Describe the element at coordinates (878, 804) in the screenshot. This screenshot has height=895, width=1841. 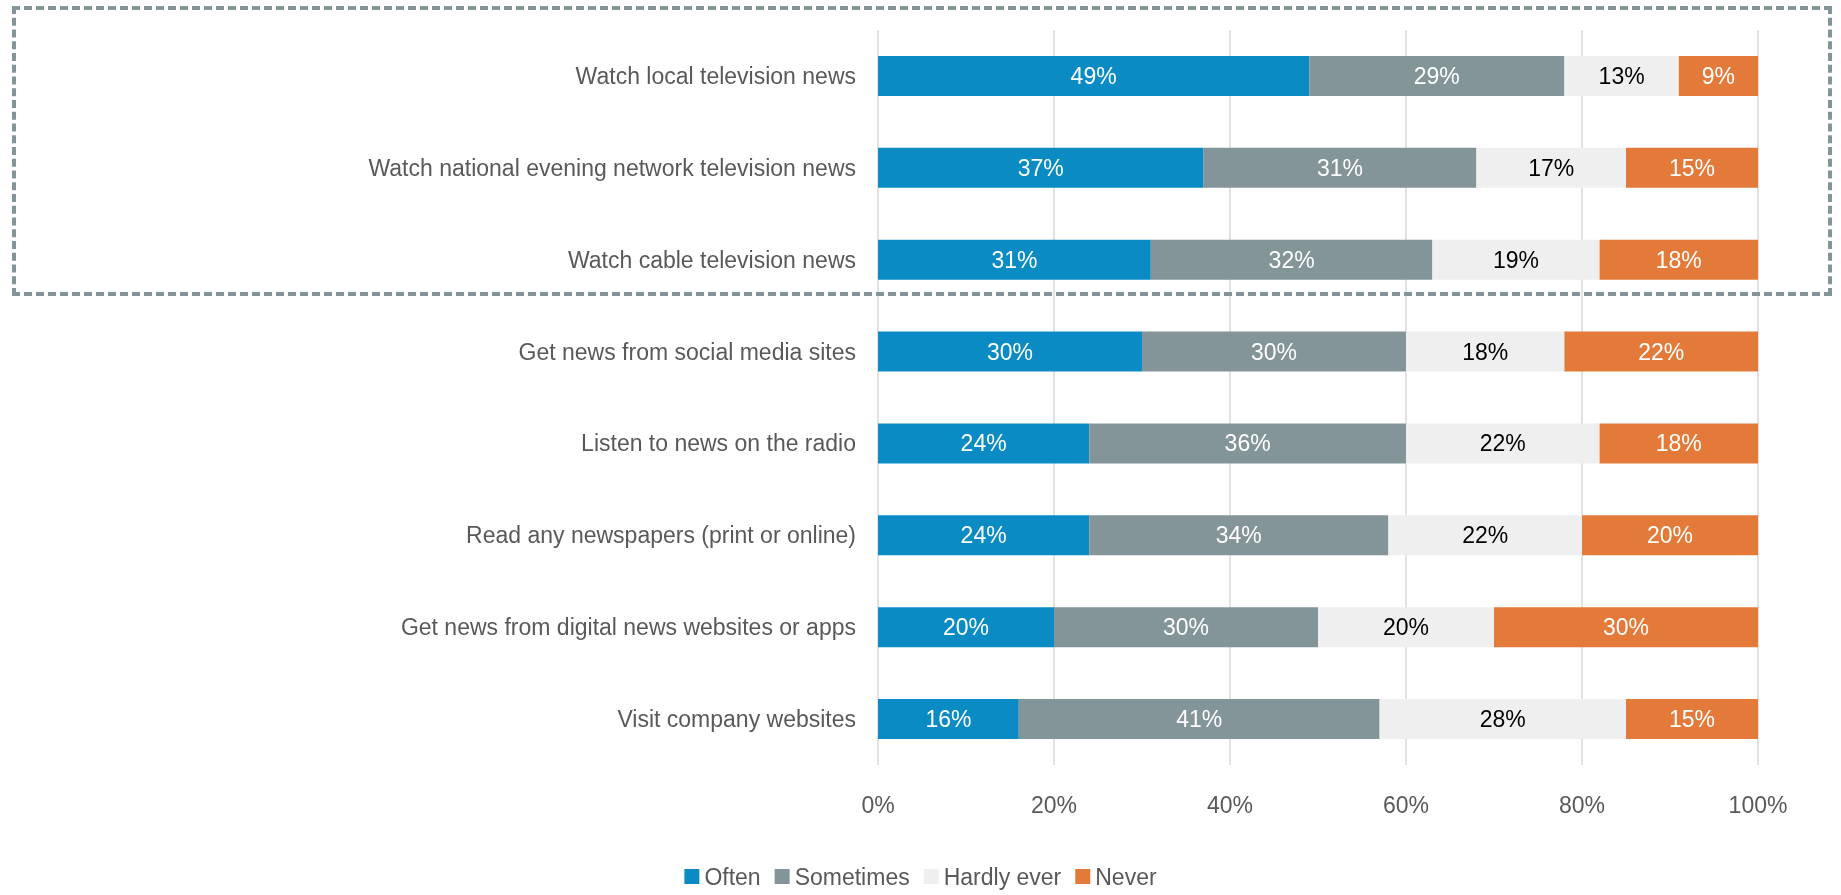
I see `x-tick-label: 0%` at that location.